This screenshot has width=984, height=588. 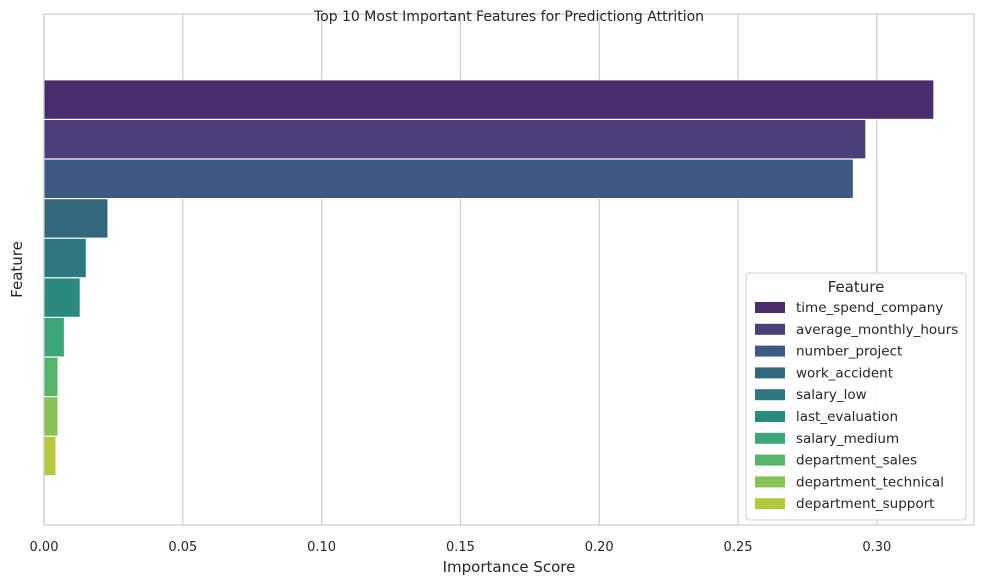 I want to click on x-tick-label: 0.20, so click(x=599, y=547).